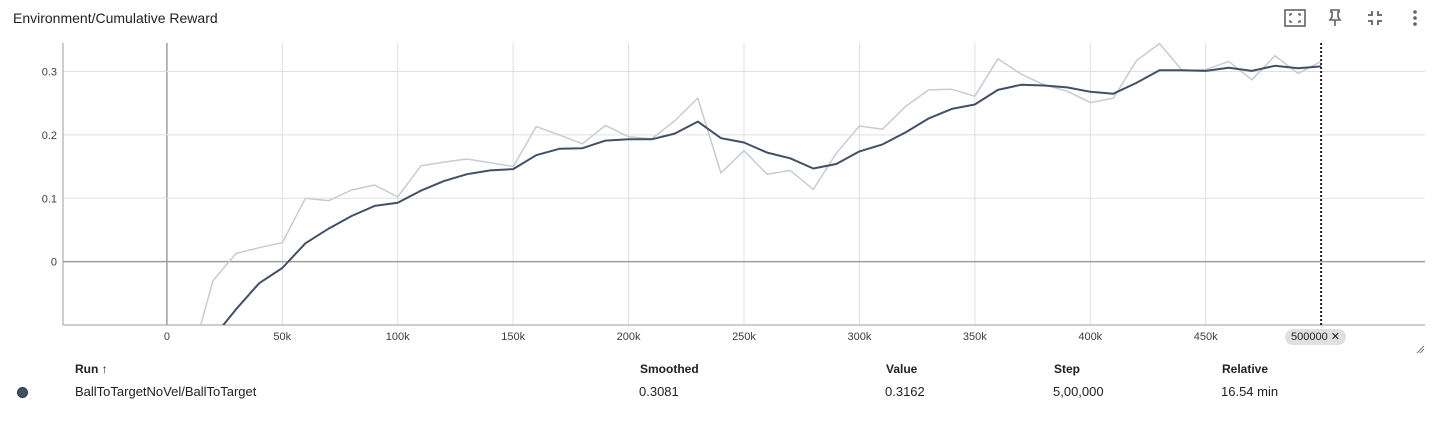 This screenshot has width=1445, height=447. Describe the element at coordinates (49, 73) in the screenshot. I see `y-tick-label: 0.3` at that location.